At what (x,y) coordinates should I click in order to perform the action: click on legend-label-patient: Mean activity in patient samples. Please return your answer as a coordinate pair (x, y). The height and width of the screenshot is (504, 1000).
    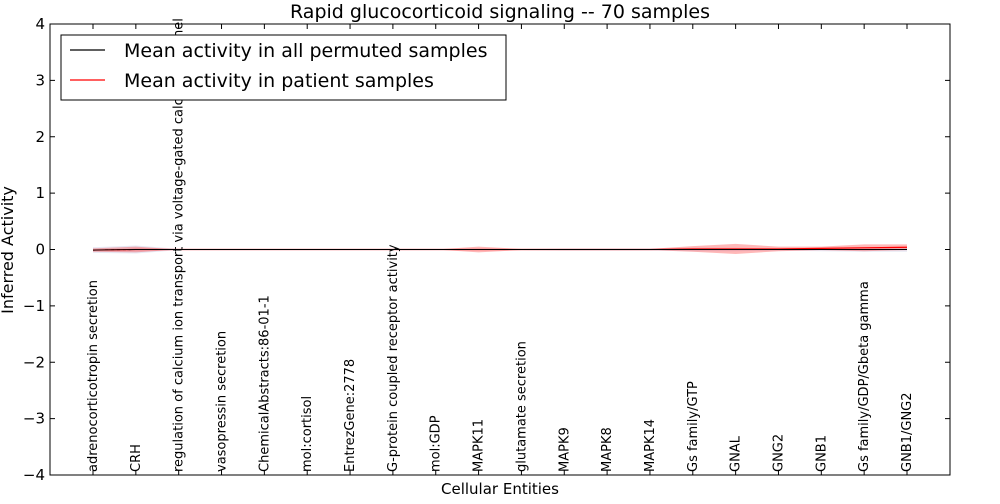
    Looking at the image, I should click on (279, 81).